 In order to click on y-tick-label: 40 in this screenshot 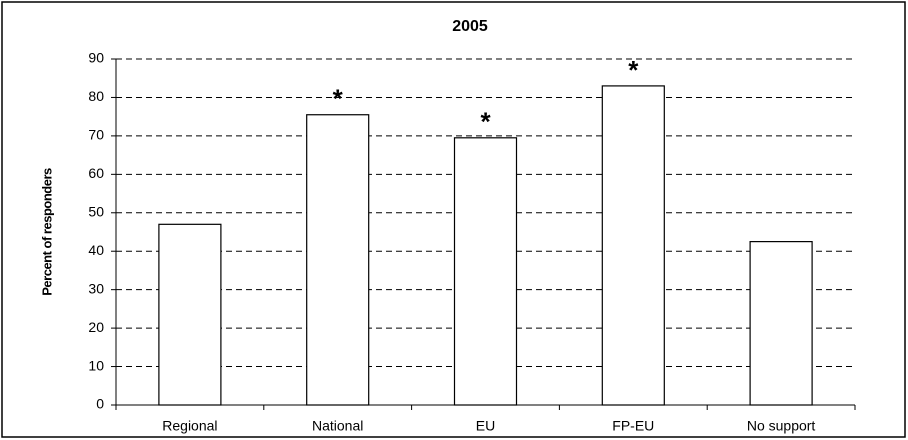, I will do `click(96, 250)`.